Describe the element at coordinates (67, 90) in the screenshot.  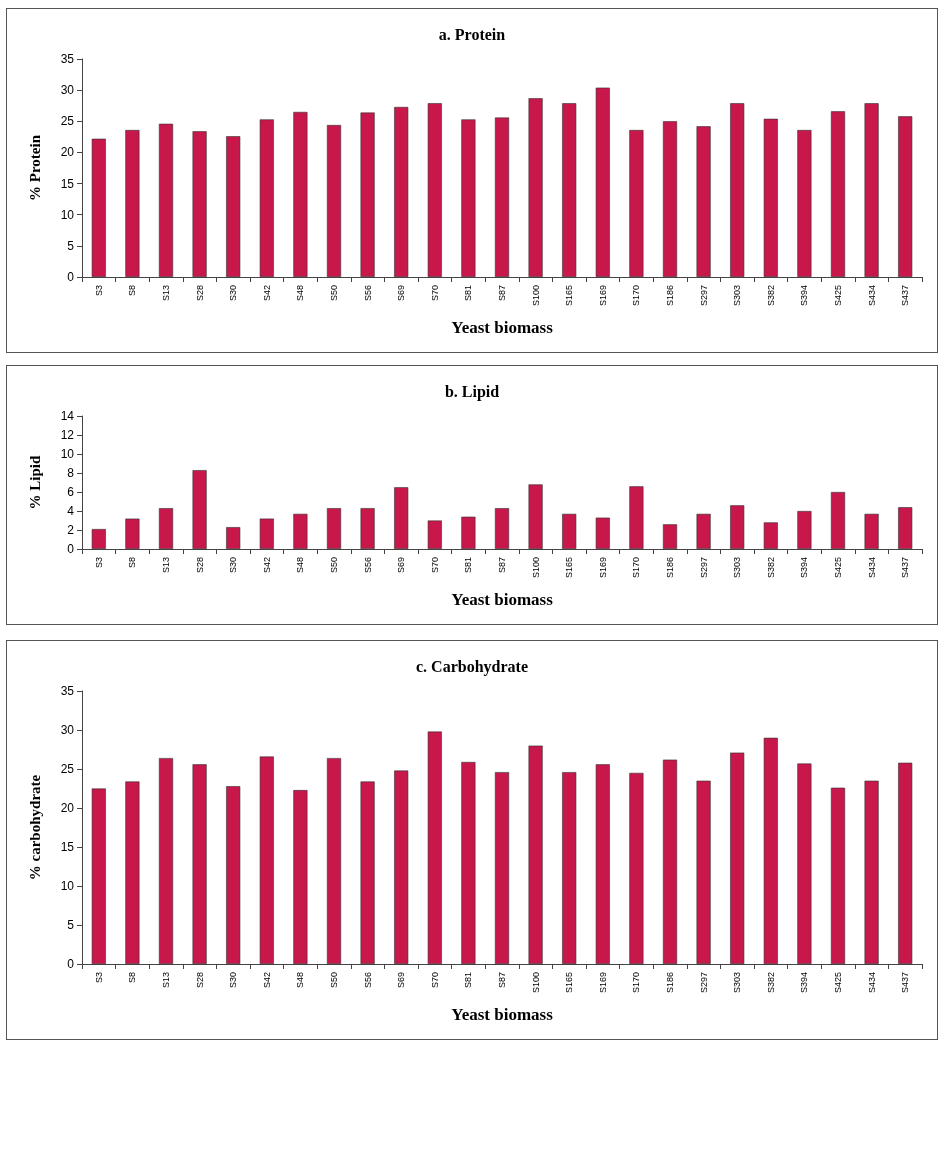
I see `y-tick-label: 30` at that location.